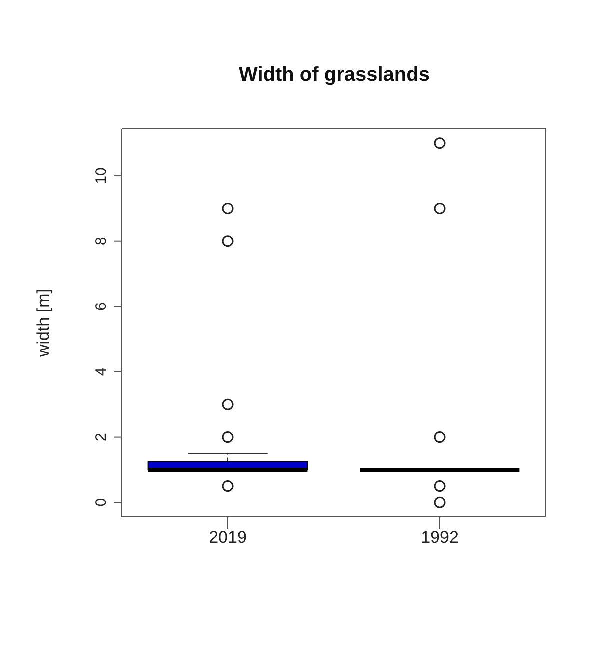 The height and width of the screenshot is (650, 598). Describe the element at coordinates (440, 538) in the screenshot. I see `x-tick-label: 1992` at that location.